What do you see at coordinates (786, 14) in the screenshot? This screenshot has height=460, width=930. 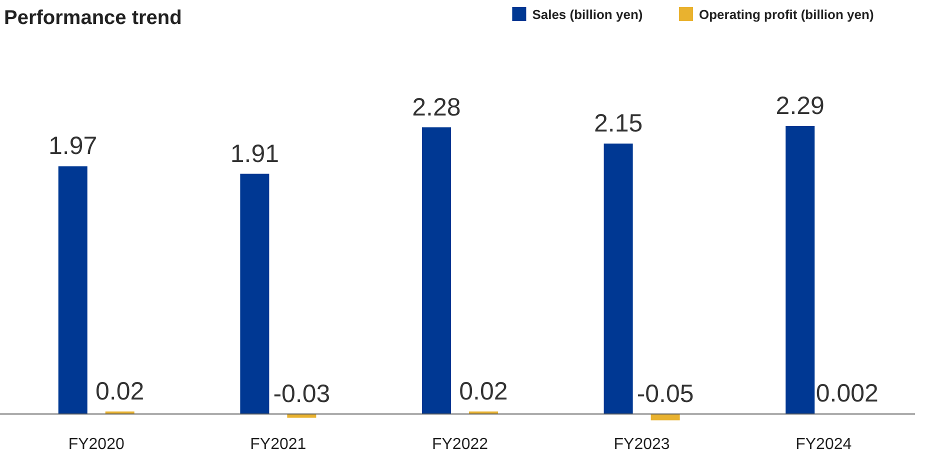 I see `legend-label: Operating profit (billion yen)` at bounding box center [786, 14].